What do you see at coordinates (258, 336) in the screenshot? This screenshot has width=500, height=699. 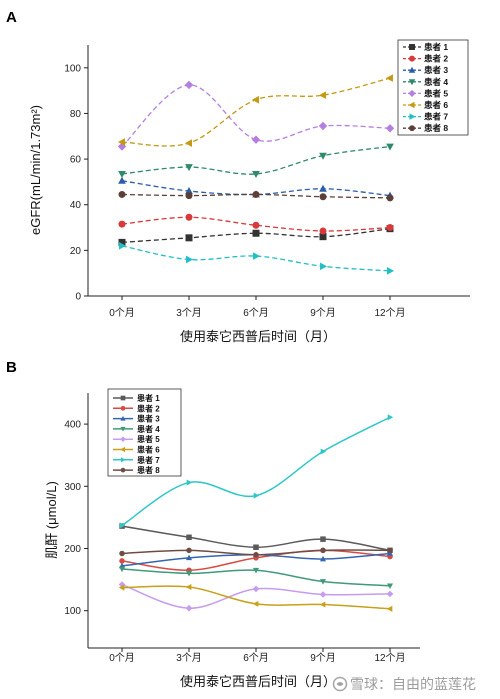 I see `x-axis-title-a: 使用泰它西普后时间（月）` at bounding box center [258, 336].